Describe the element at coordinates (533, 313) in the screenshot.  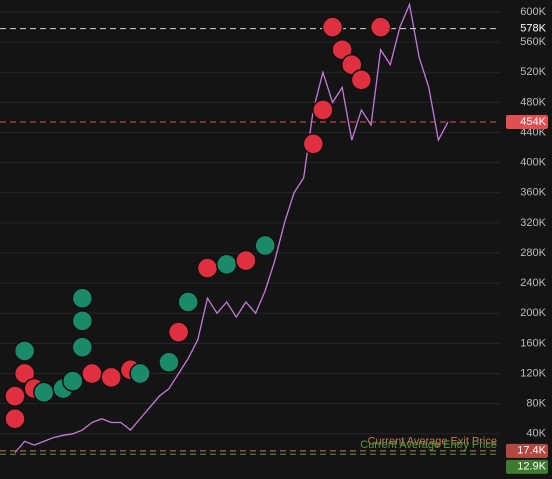
I see `y-tick-label: 200K` at that location.